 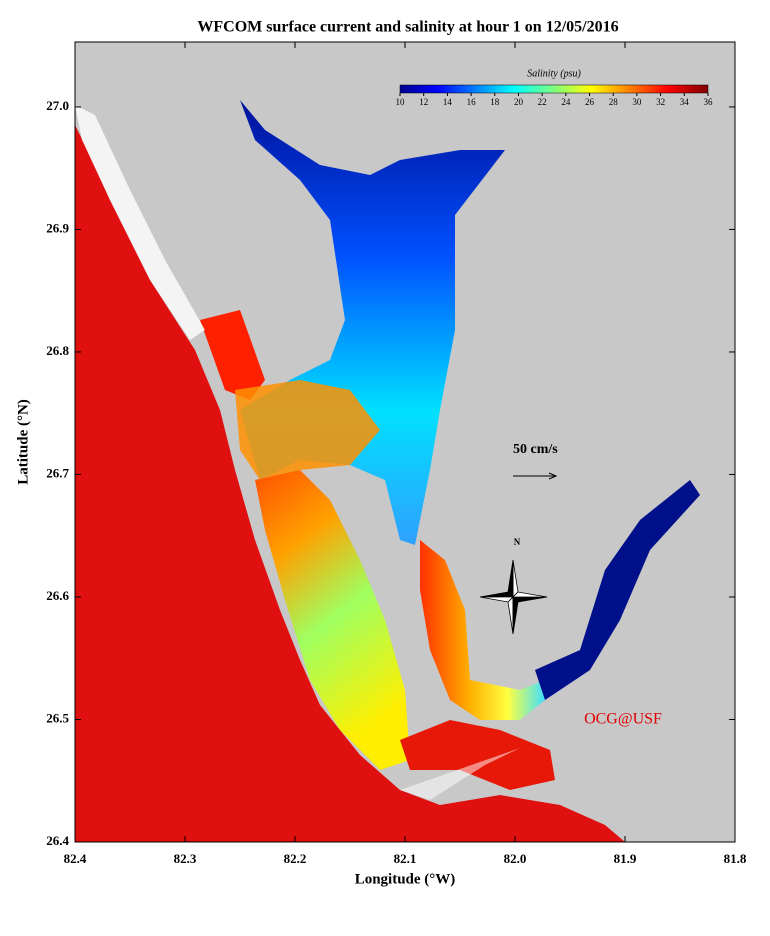 What do you see at coordinates (542, 102) in the screenshot?
I see `colorbar-tick-label: 22` at bounding box center [542, 102].